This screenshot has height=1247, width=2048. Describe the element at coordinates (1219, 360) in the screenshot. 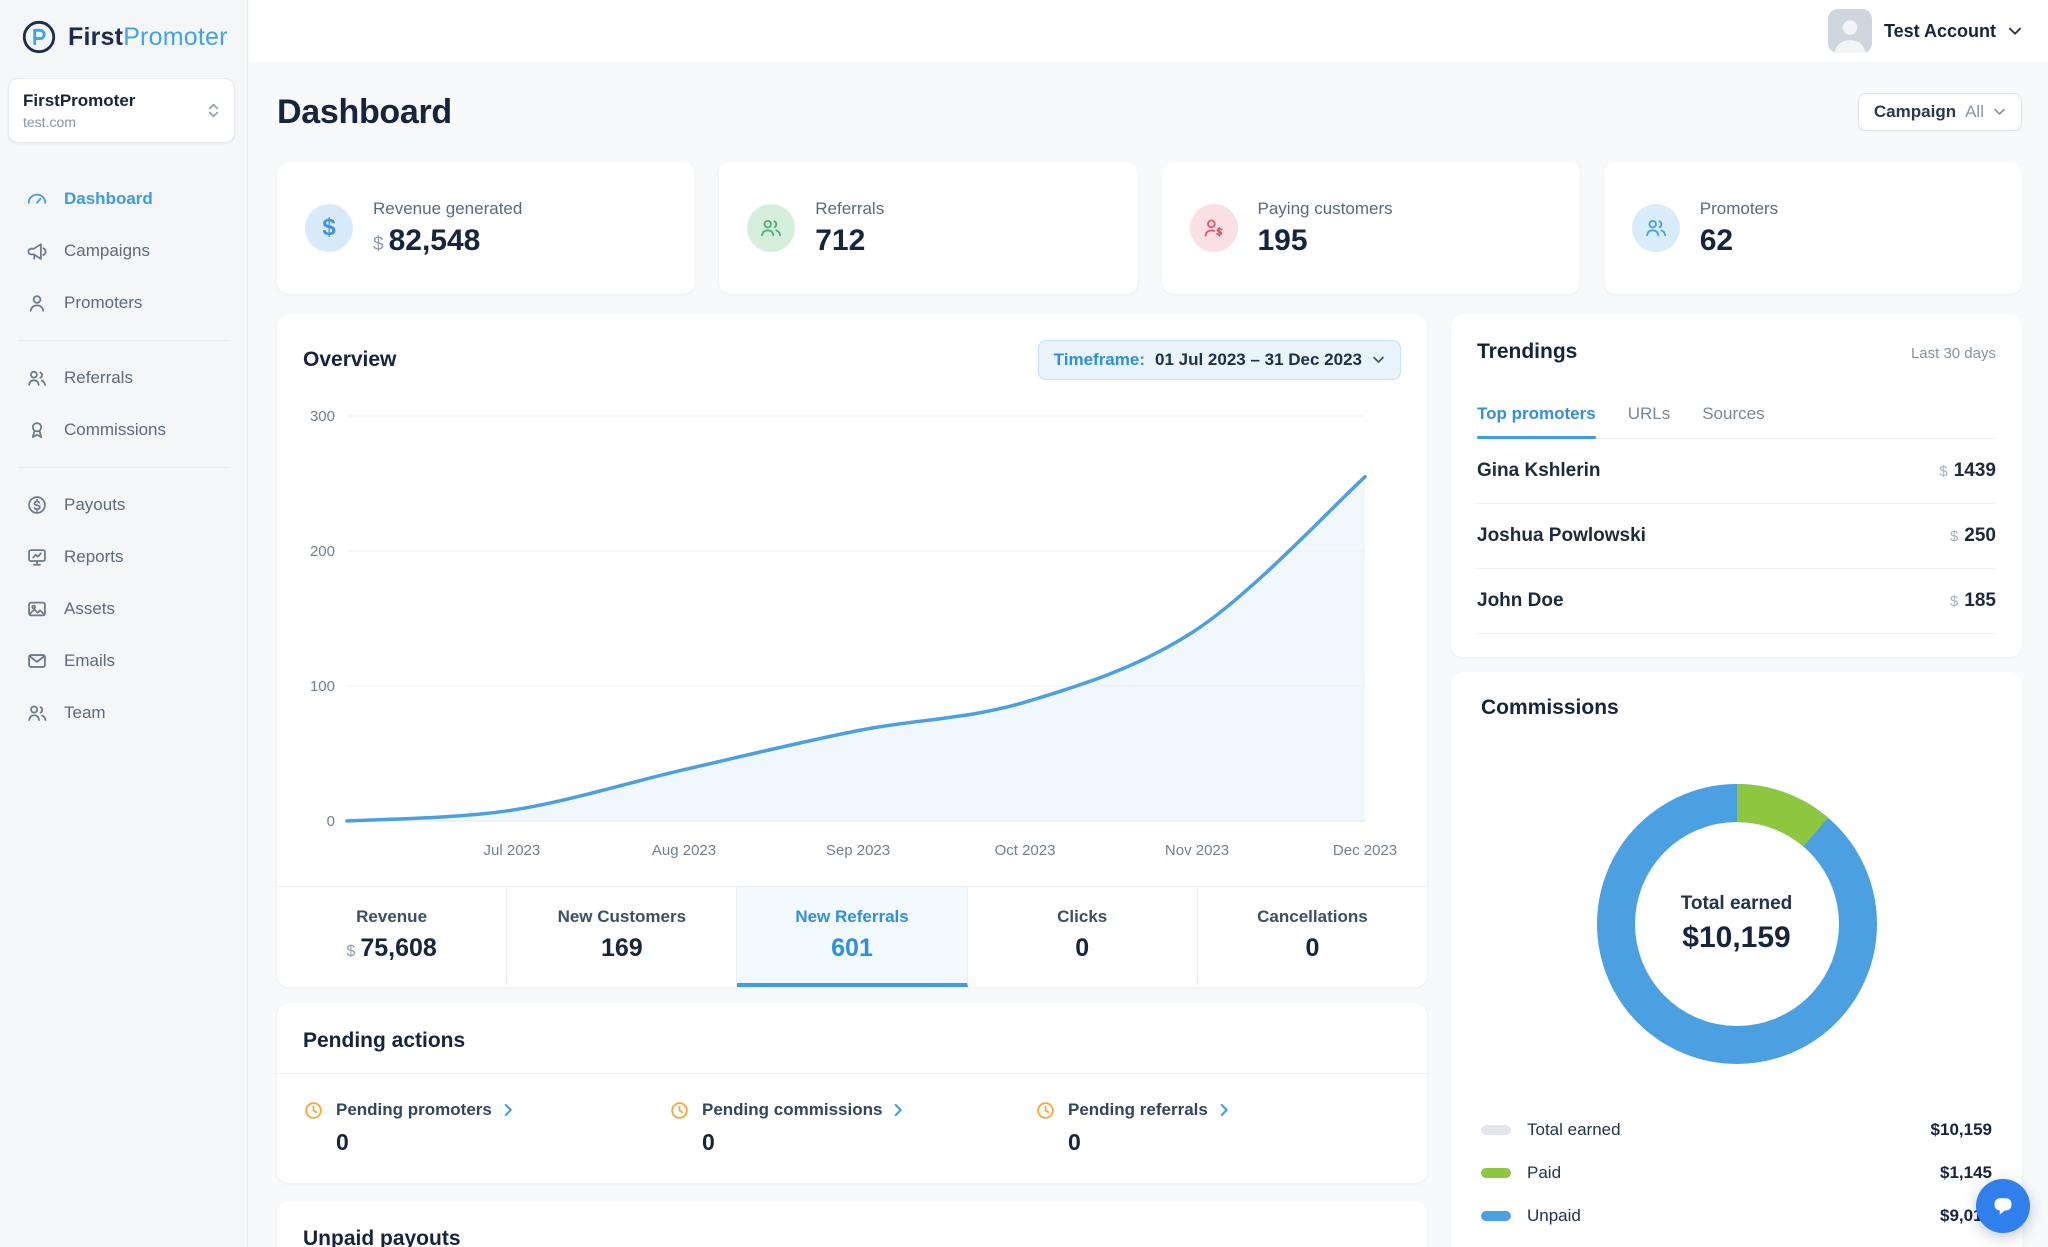

I see `timeframe-selector: Timeframe: 01 Jul 2023 – 31 Dec 2023` at that location.